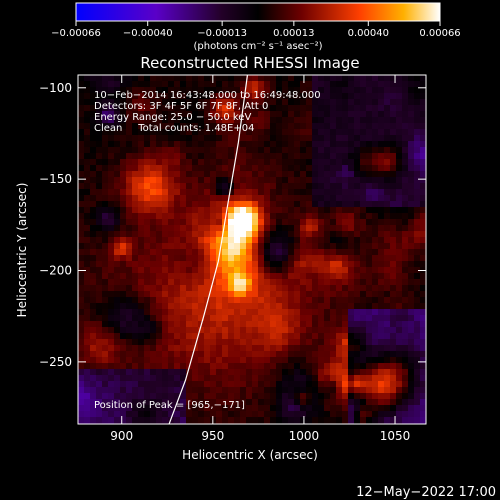  Describe the element at coordinates (222, 33) in the screenshot. I see `colorbar-tick-label: −0.00013` at that location.